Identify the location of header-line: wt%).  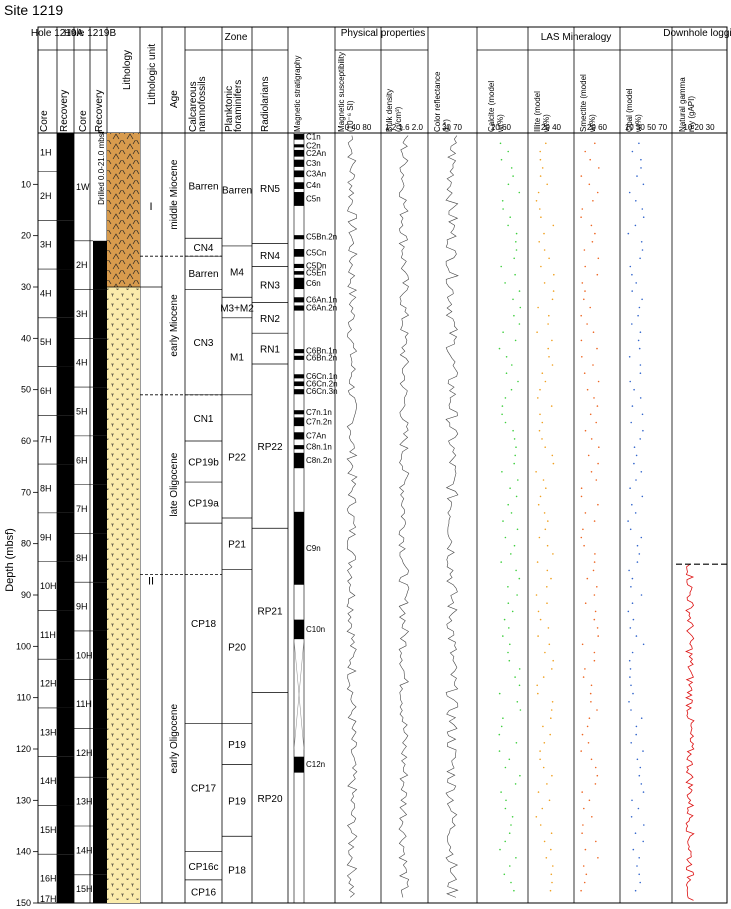
(546, 123).